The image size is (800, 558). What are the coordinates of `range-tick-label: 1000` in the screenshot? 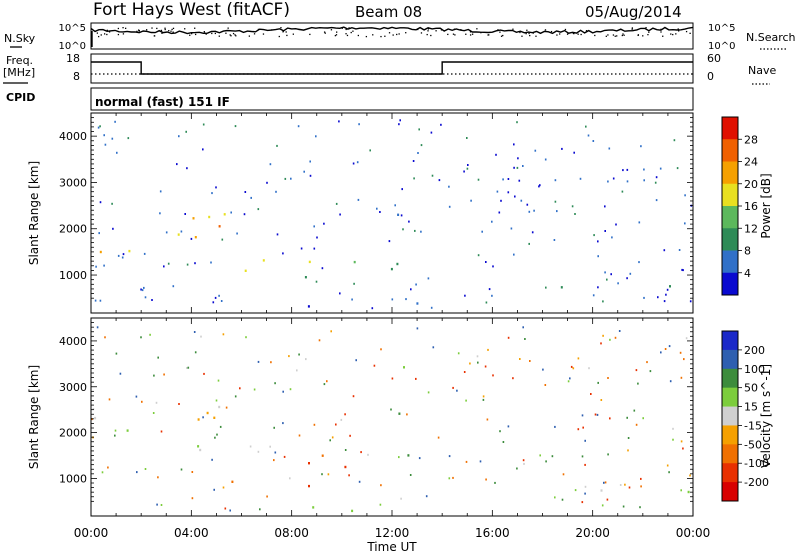 It's located at (73, 478).